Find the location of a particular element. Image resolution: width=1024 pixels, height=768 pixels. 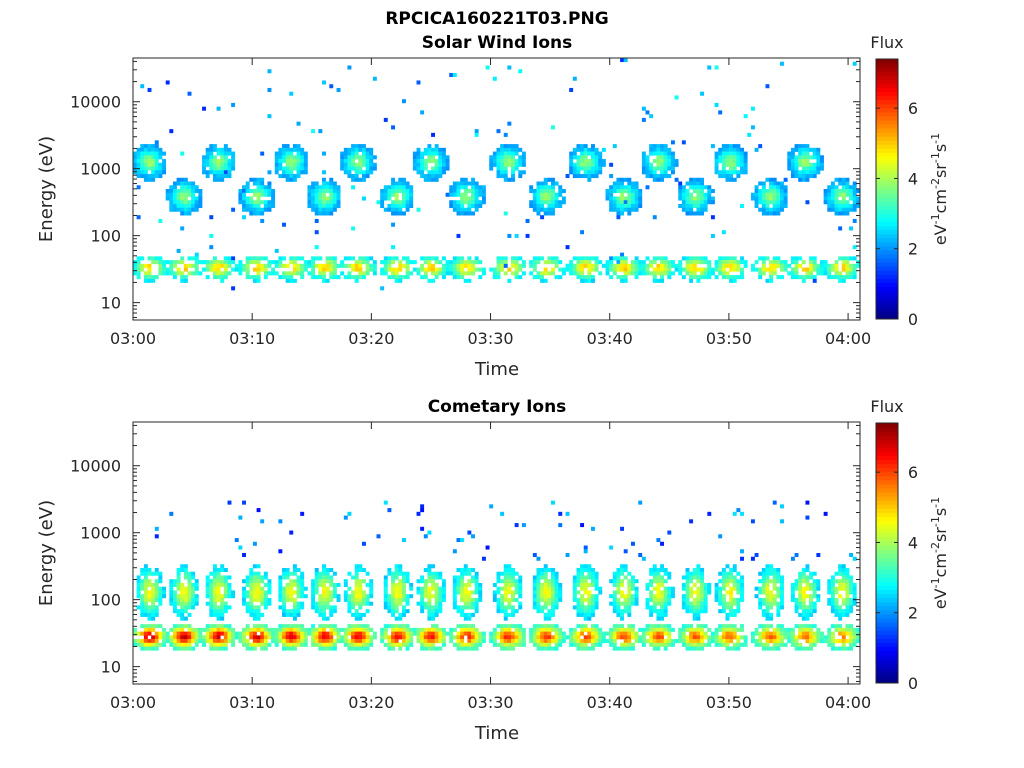

panel-title-cometary: Cometary Ions is located at coordinates (497, 407).